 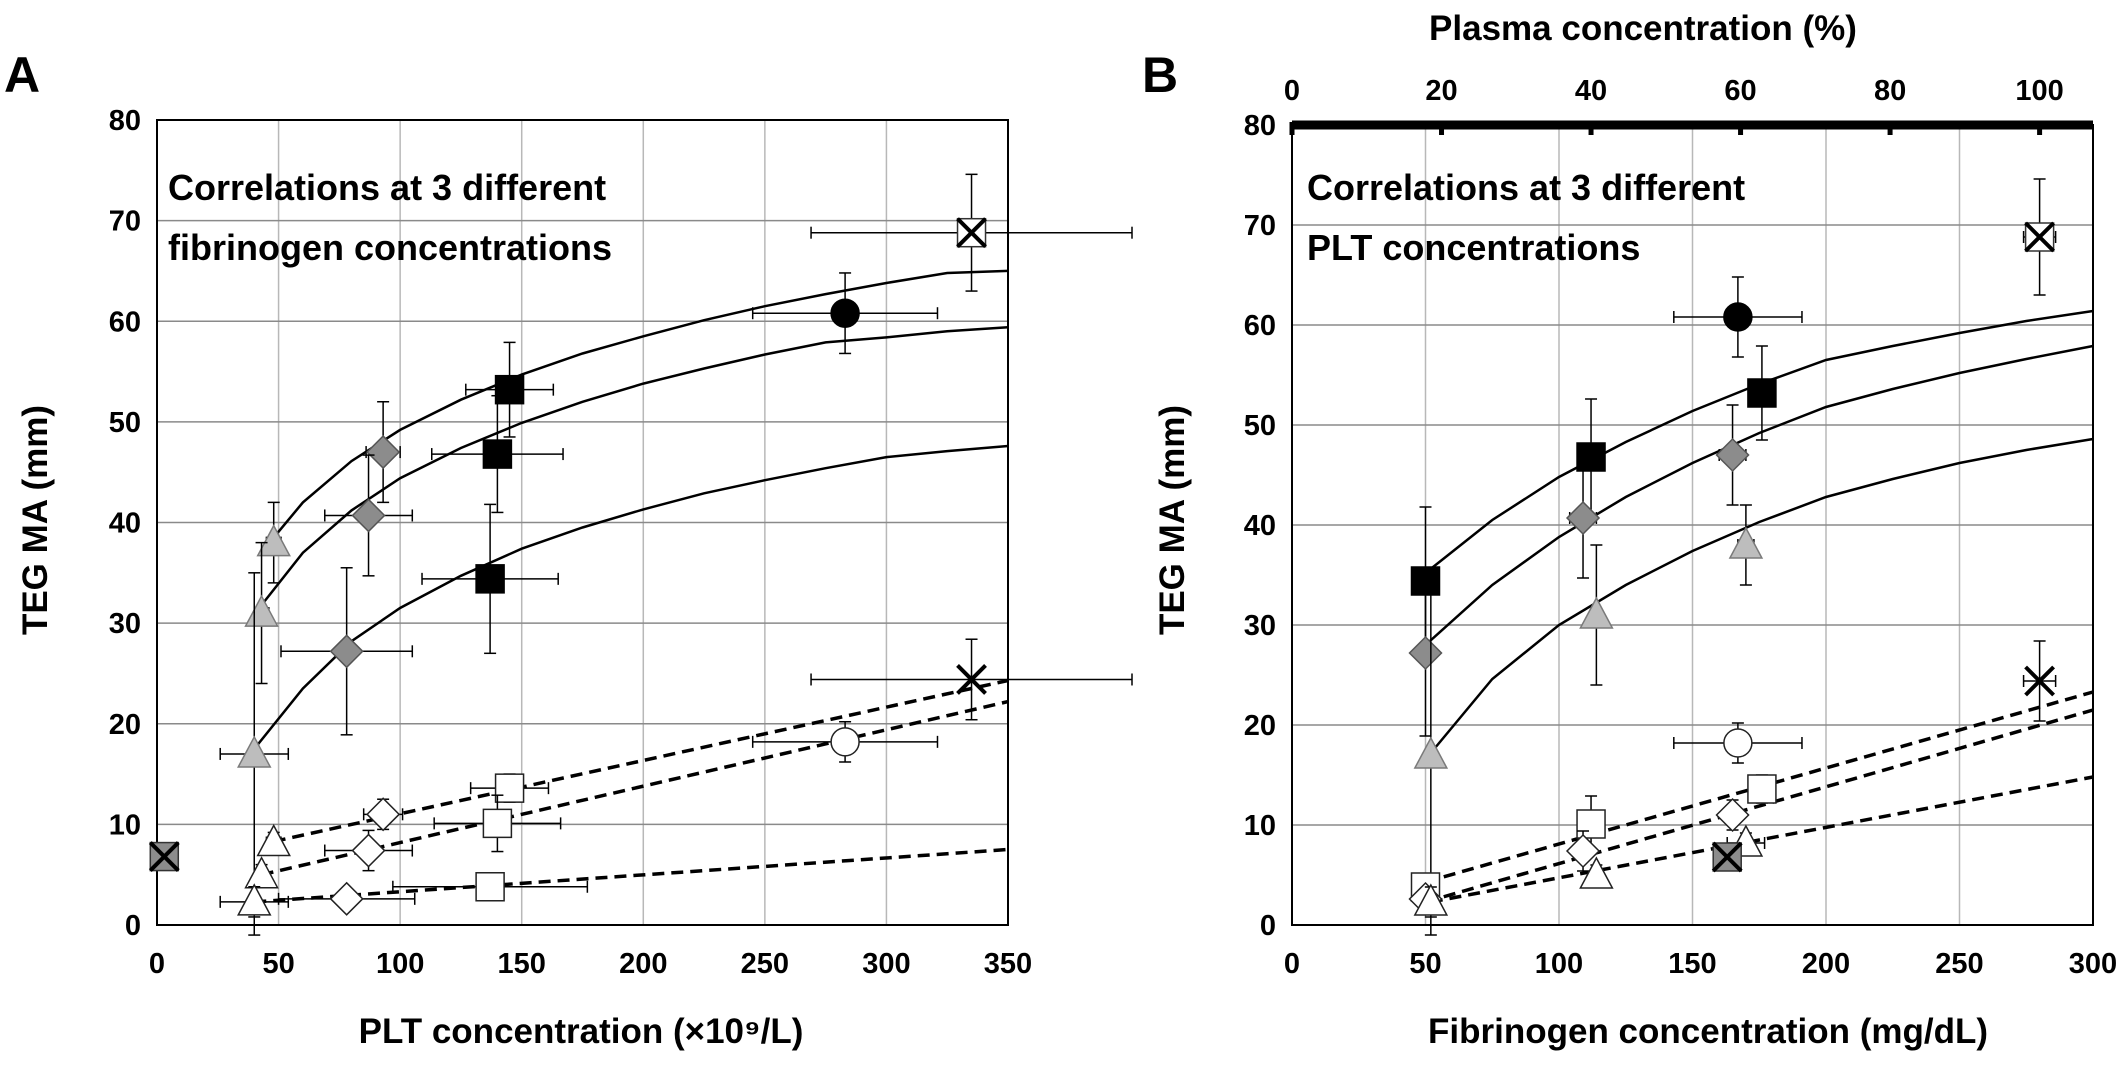 I want to click on panel-a-x-tick-label: 50, so click(x=278, y=964).